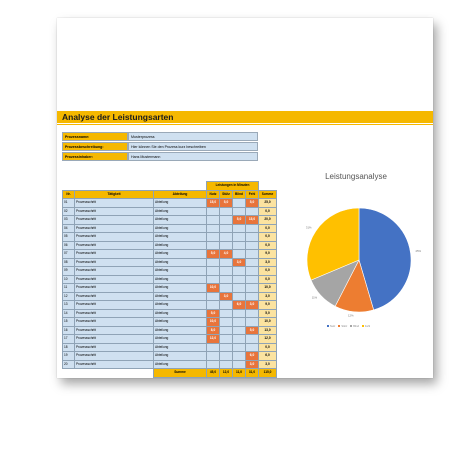  Describe the element at coordinates (193, 156) in the screenshot. I see `info-value: Hans Mustermann` at that location.